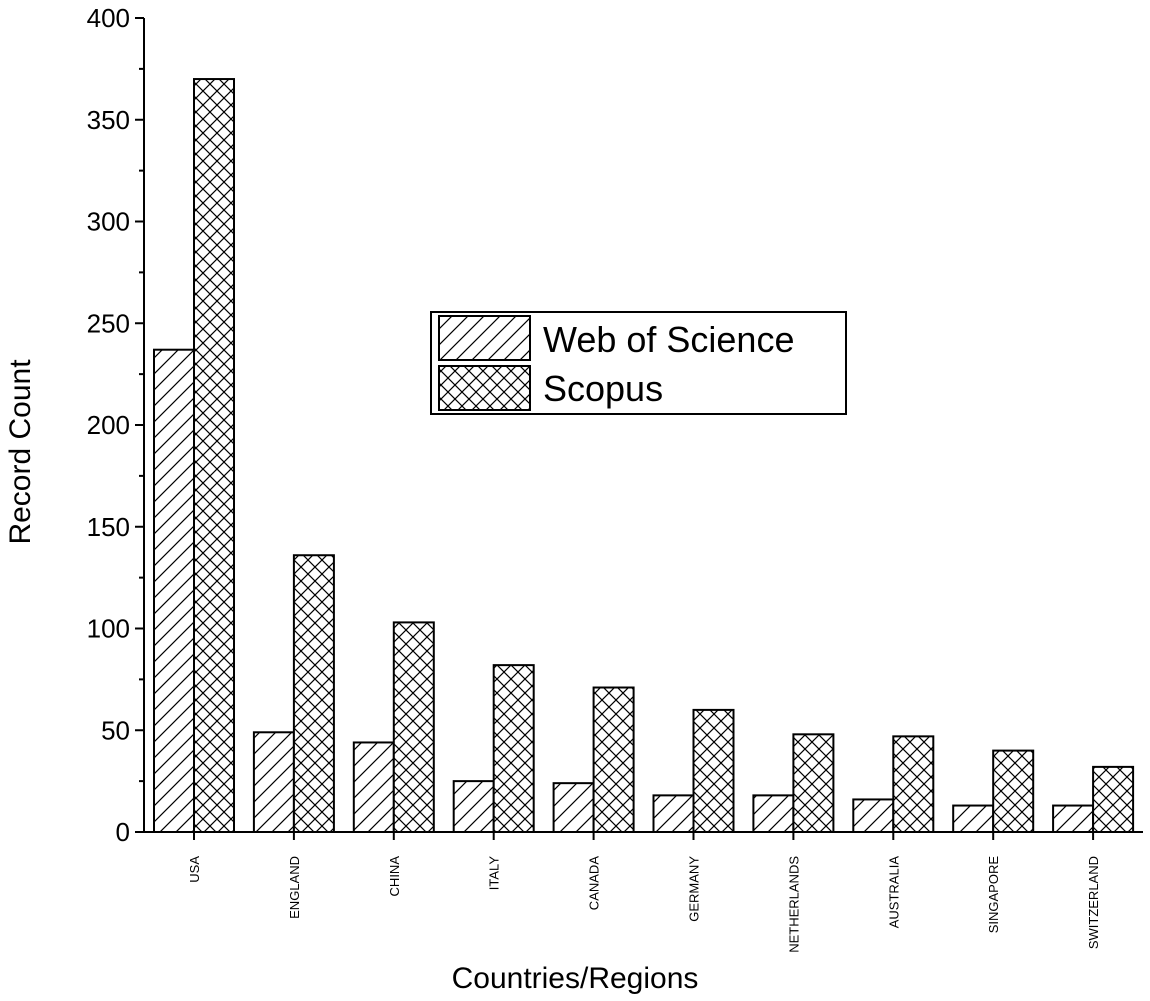 The image size is (1150, 1001). Describe the element at coordinates (108, 222) in the screenshot. I see `y-tick-label: 300` at that location.